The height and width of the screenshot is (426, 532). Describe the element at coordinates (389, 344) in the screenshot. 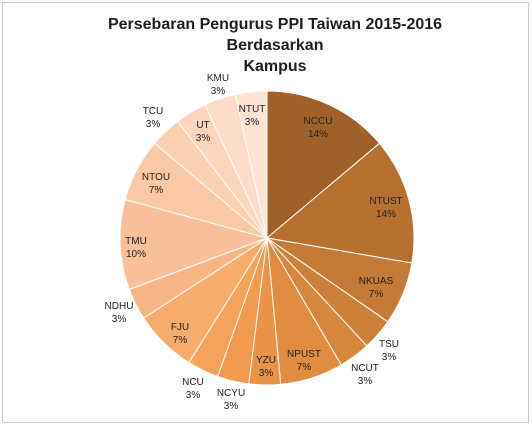

I see `slice-label-tsu: TSU` at that location.